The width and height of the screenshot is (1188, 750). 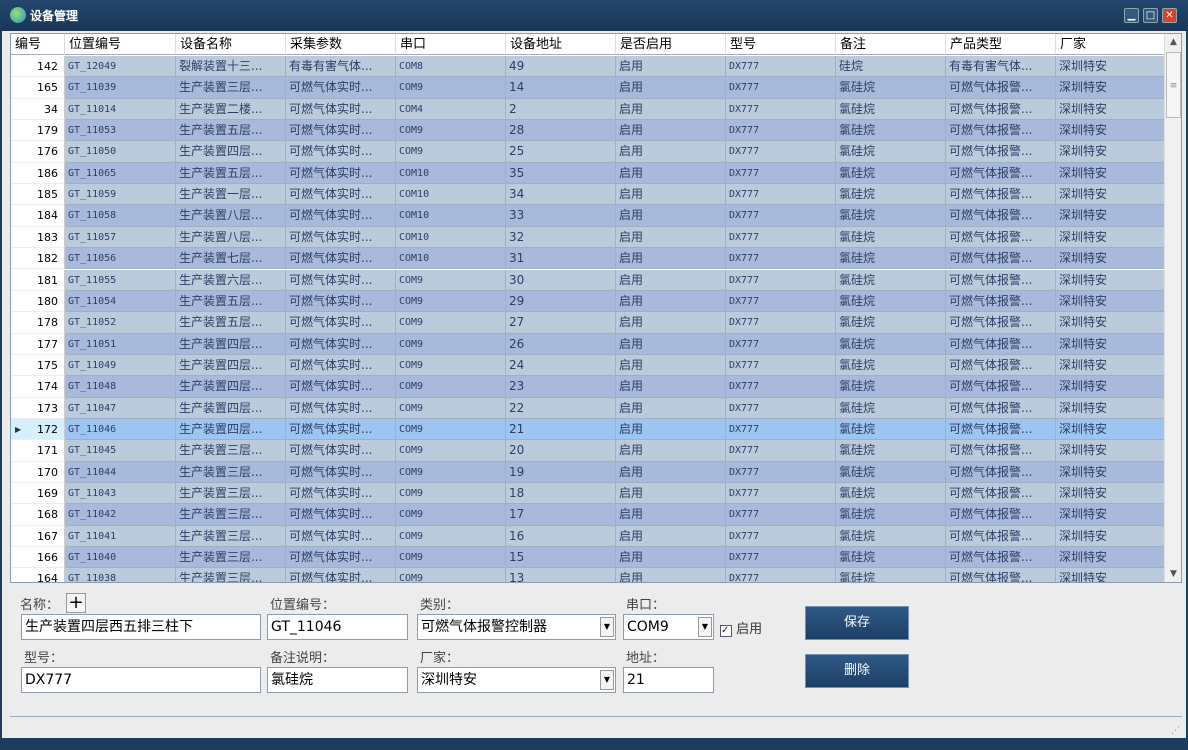 I want to click on resize-grip-icon: ⋰, so click(x=1175, y=731).